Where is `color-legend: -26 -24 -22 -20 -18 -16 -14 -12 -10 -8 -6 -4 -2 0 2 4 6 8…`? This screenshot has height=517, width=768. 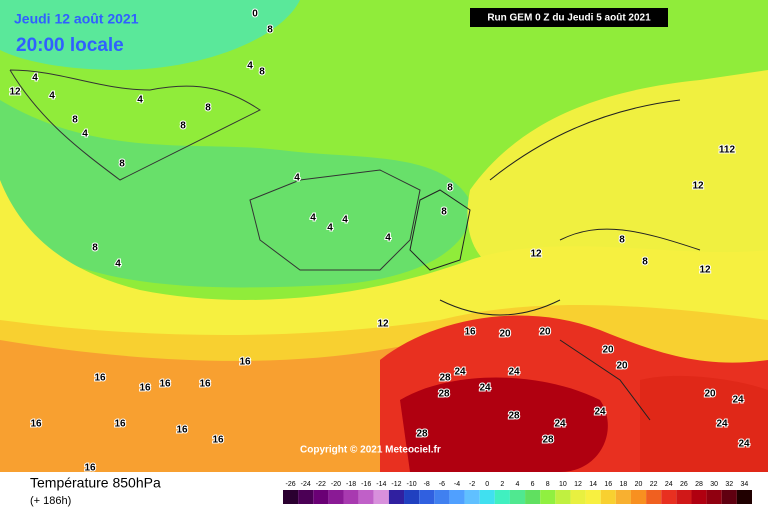 color-legend: -26 -24 -22 -20 -18 -16 -14 -12 -10 -8 -6 -4 -2 0 2 4 6 8… is located at coordinates (517, 492).